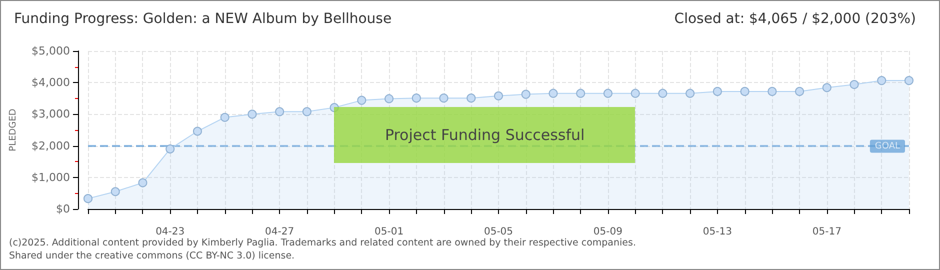 The width and height of the screenshot is (940, 270). I want to click on text: (c)2025. Additional content provided by Kimberly Paglia. Trademarks and related content are owned by their respective companies., so click(322, 243).